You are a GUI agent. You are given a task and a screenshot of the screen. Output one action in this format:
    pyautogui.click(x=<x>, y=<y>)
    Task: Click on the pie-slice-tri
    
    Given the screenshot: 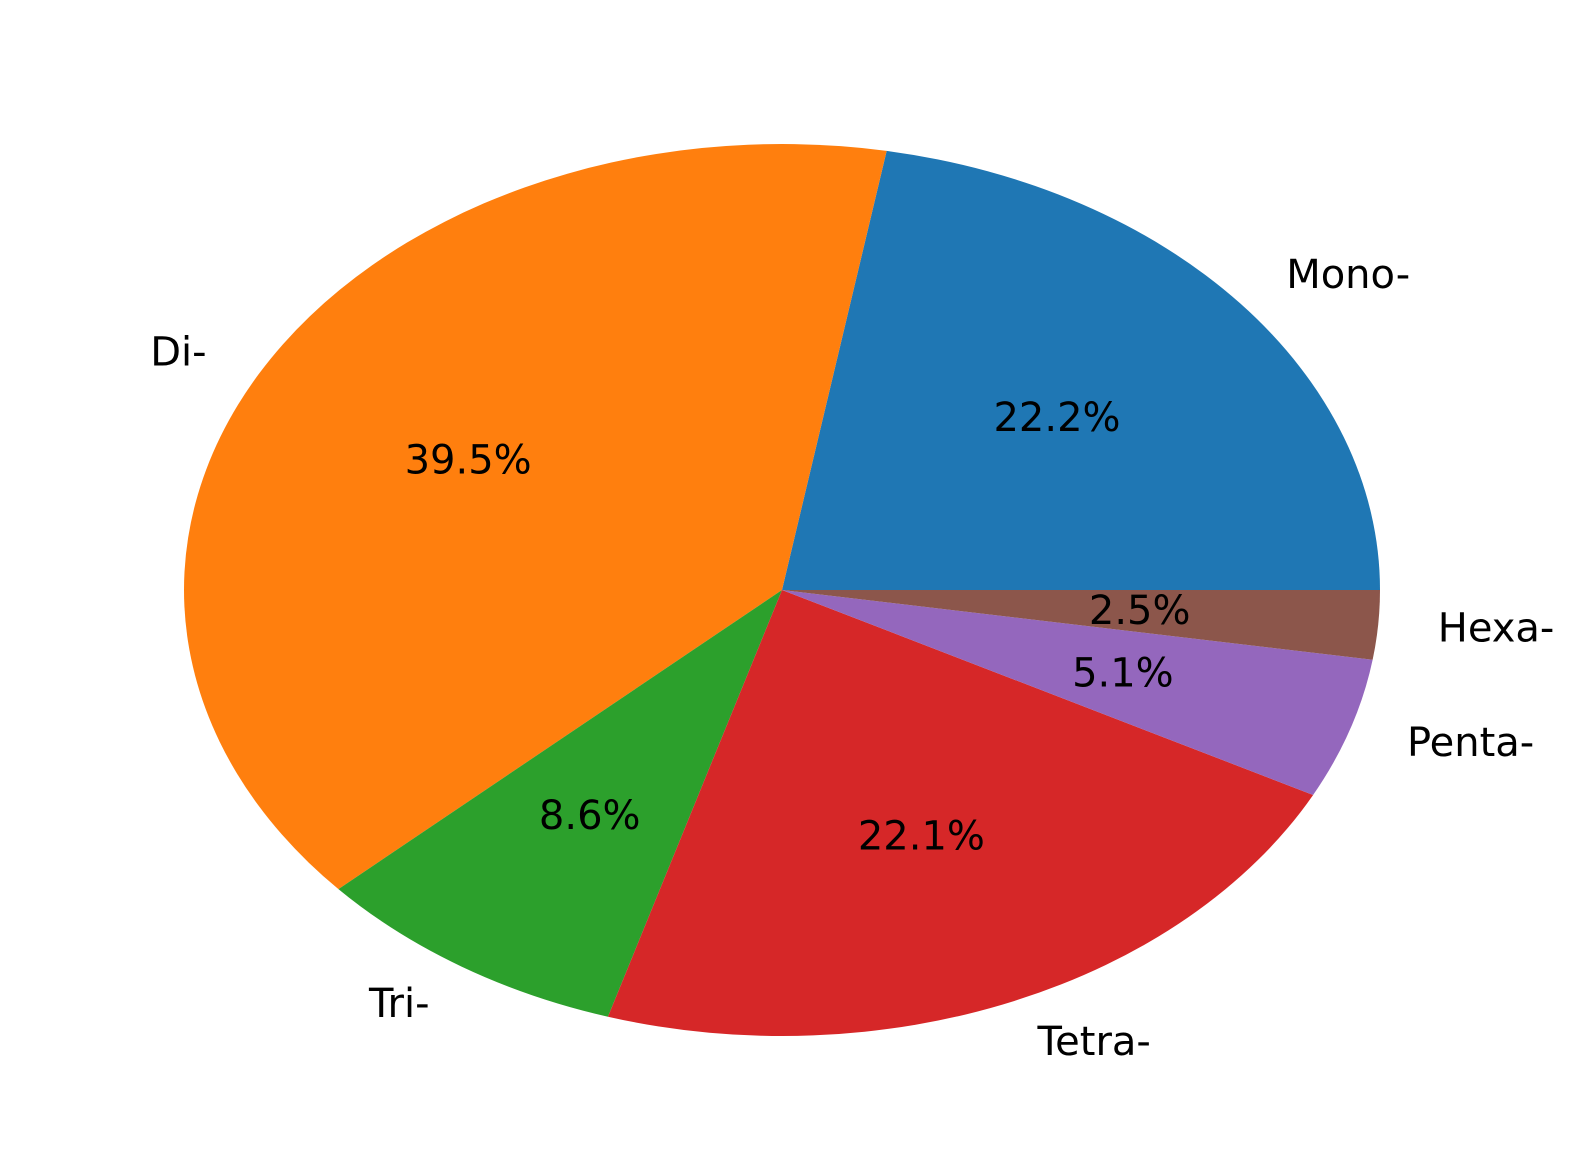 What is the action you would take?
    pyautogui.click(x=560, y=803)
    